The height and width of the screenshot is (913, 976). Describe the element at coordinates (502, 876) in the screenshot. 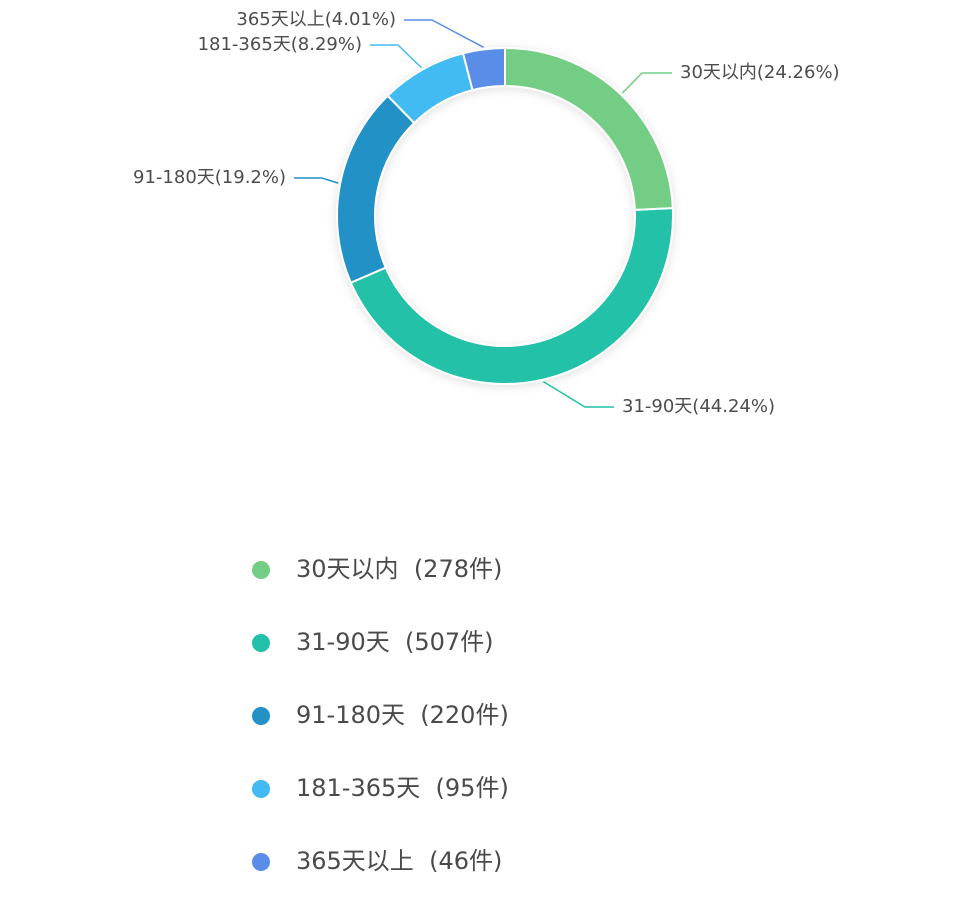

I see `legend-item-365-plus-days: 365天以上 (46件)` at that location.